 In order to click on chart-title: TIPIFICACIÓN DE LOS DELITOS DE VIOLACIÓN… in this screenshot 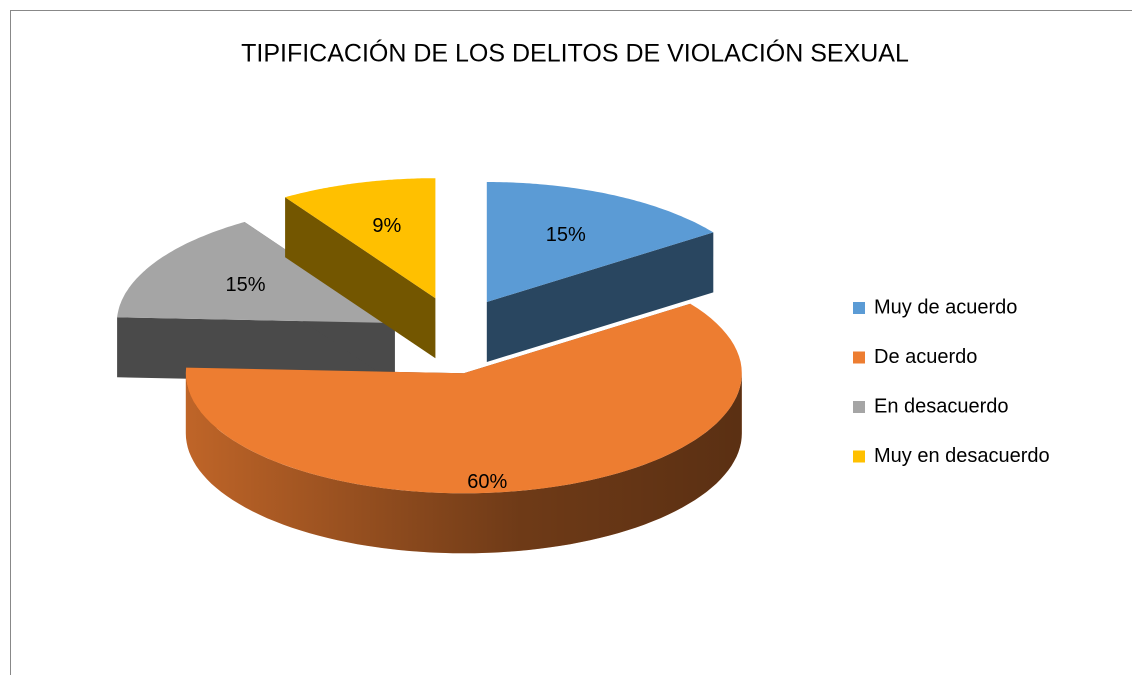, I will do `click(575, 53)`.